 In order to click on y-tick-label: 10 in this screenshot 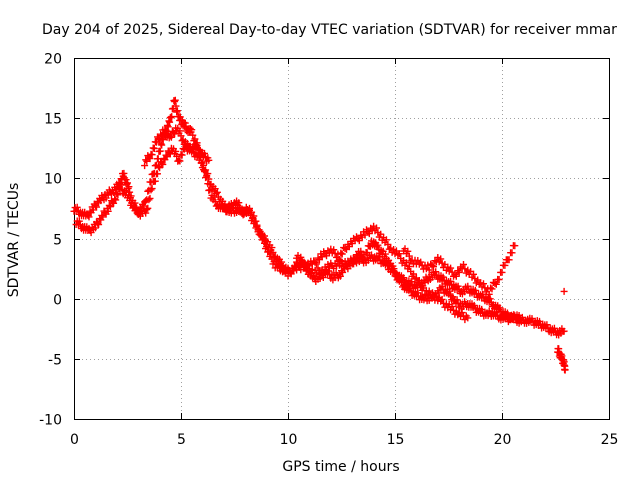, I will do `click(53, 180)`.